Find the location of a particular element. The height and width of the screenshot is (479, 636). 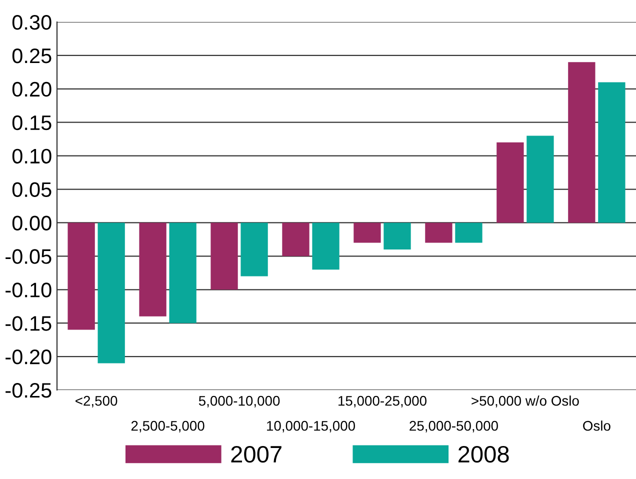

y-tick-label: -0.15 is located at coordinates (29, 323).